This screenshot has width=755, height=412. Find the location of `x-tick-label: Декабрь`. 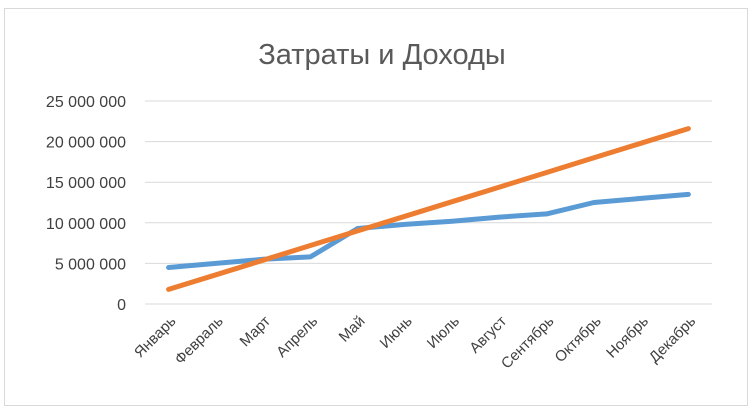

x-tick-label: Декабрь is located at coordinates (673, 340).